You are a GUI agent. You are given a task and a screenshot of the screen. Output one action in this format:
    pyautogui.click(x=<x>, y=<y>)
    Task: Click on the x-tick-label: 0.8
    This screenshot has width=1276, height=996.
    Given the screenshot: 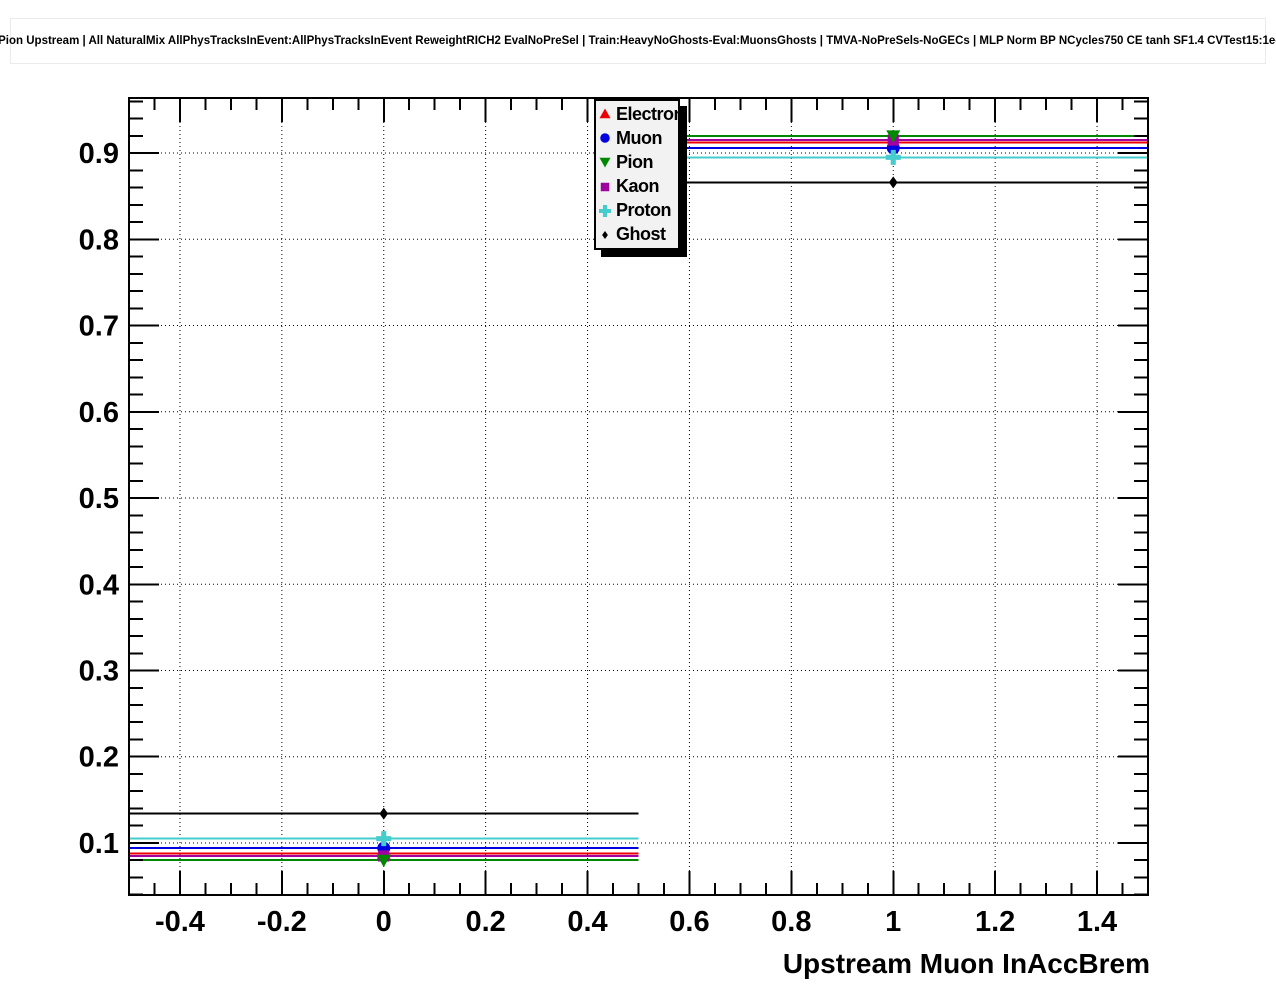 What is the action you would take?
    pyautogui.click(x=791, y=922)
    